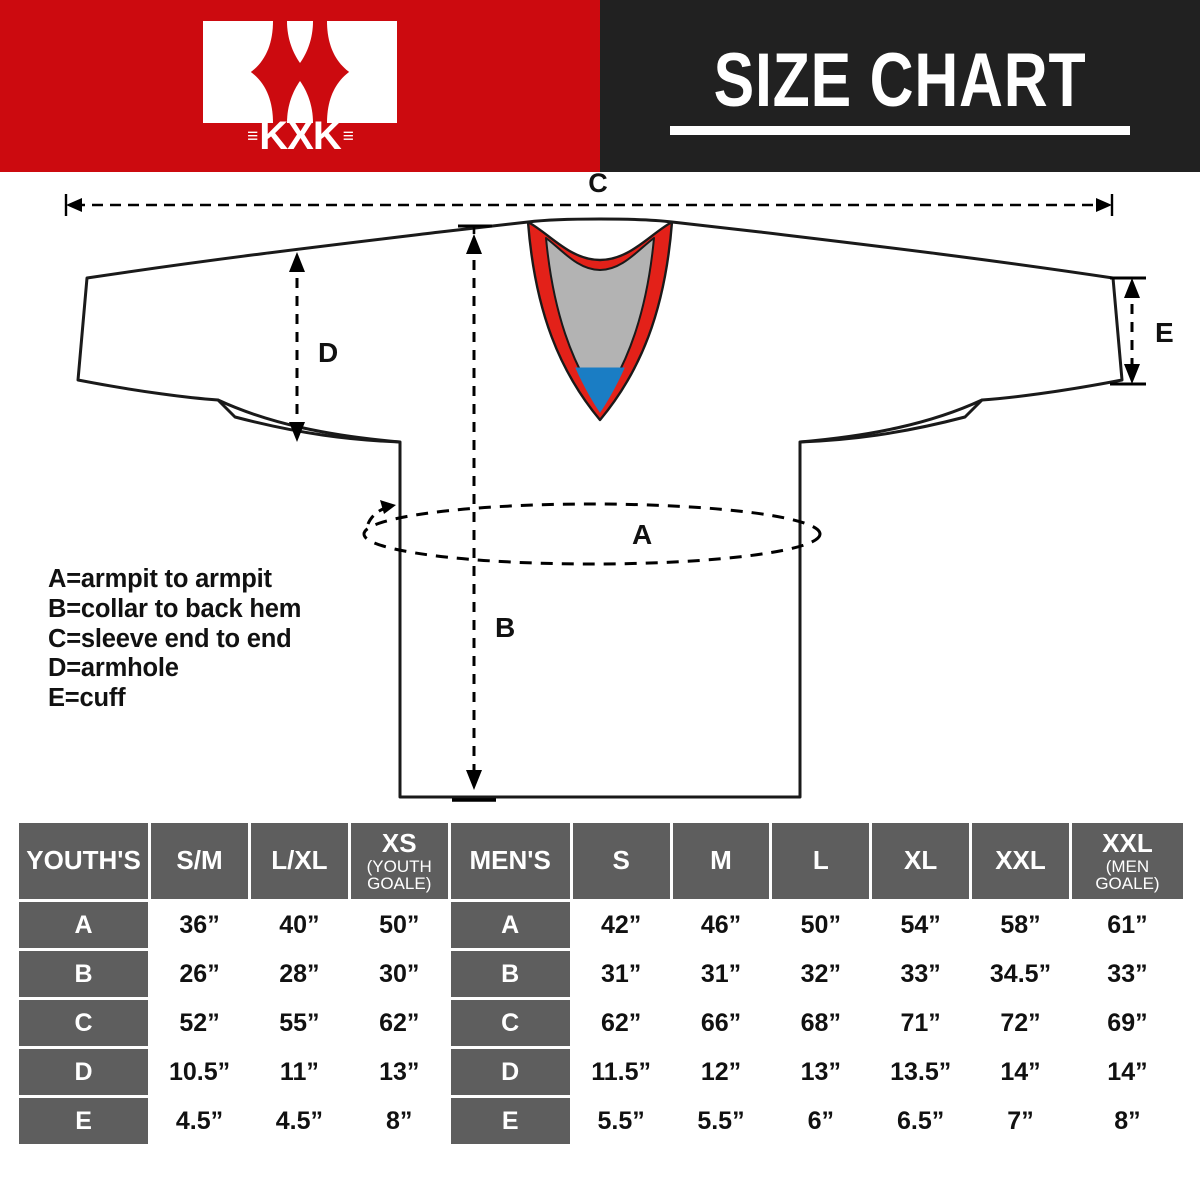  Describe the element at coordinates (510, 861) in the screenshot. I see `header-cell-mens: MEN'S` at that location.